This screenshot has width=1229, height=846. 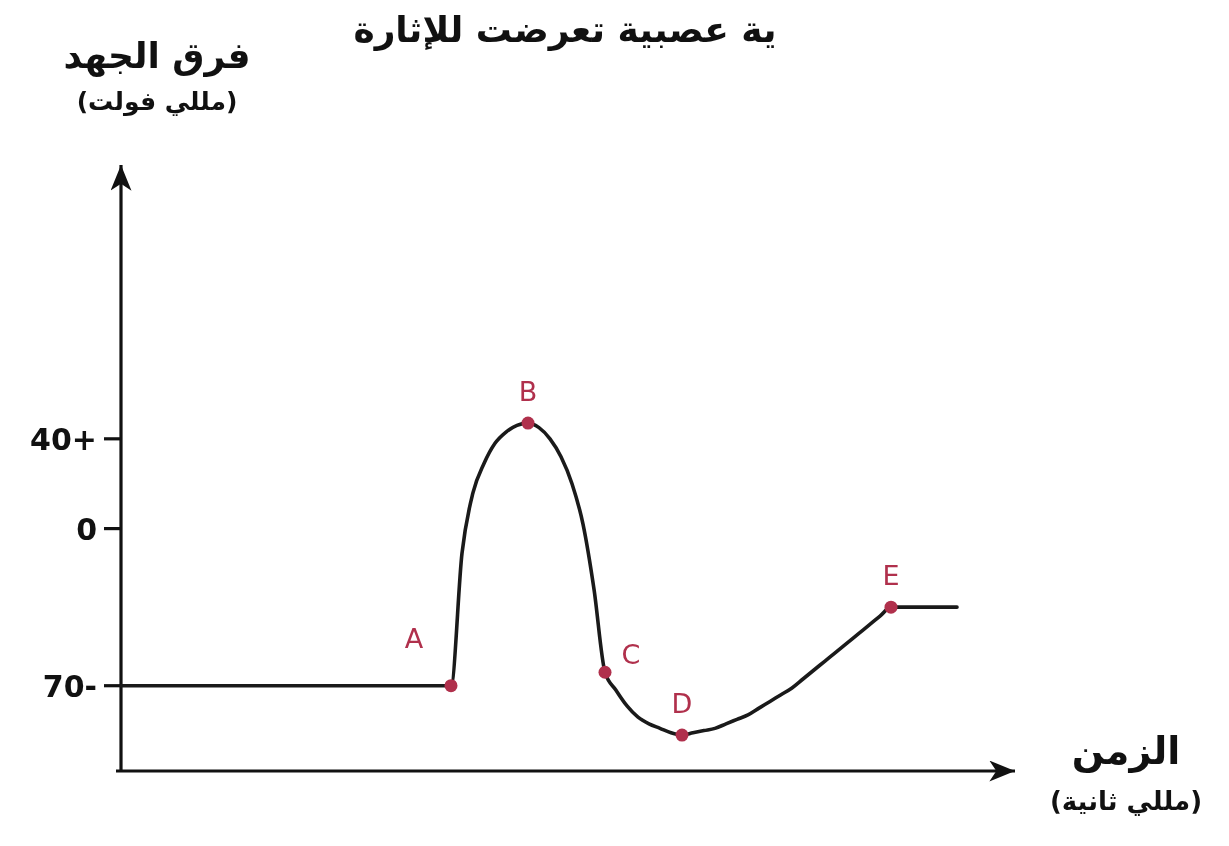 I want to click on ylabel: فرق الجهد (مللي فولت), so click(x=157, y=75).